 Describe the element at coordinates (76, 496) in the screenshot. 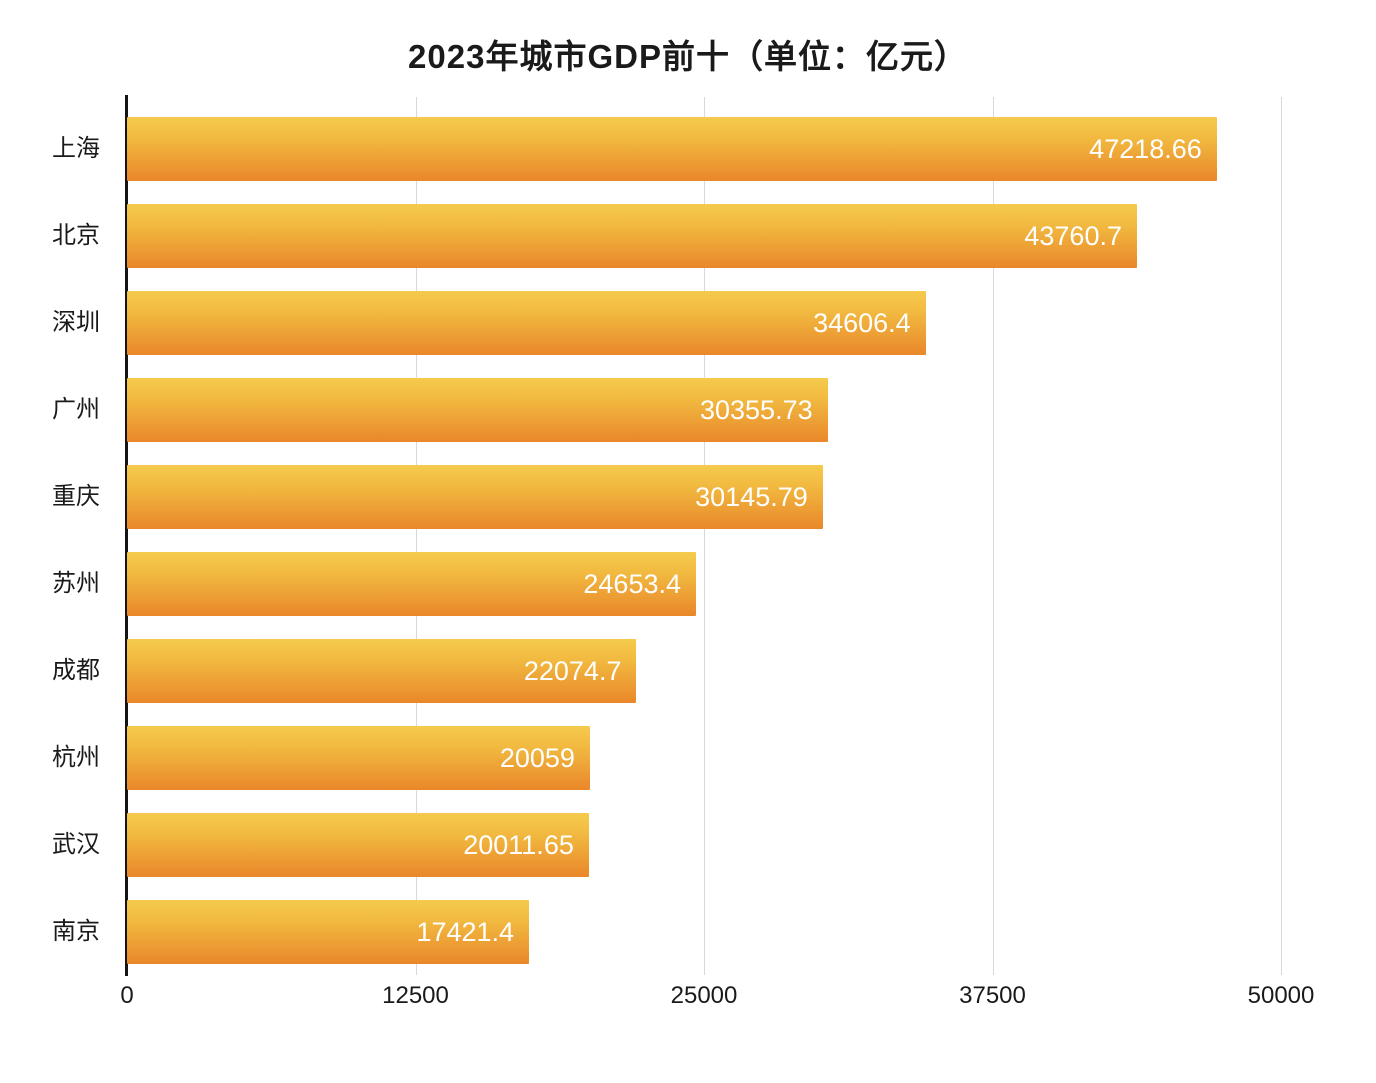

I see `category-label-5: 重庆` at that location.